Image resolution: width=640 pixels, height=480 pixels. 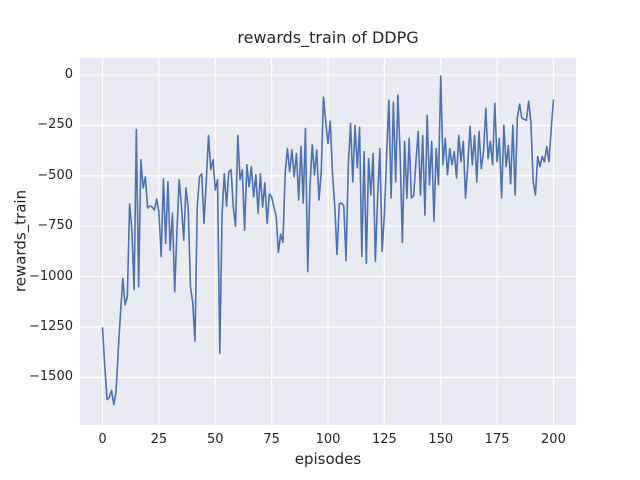 What do you see at coordinates (328, 439) in the screenshot?
I see `x-tick-label: 100` at bounding box center [328, 439].